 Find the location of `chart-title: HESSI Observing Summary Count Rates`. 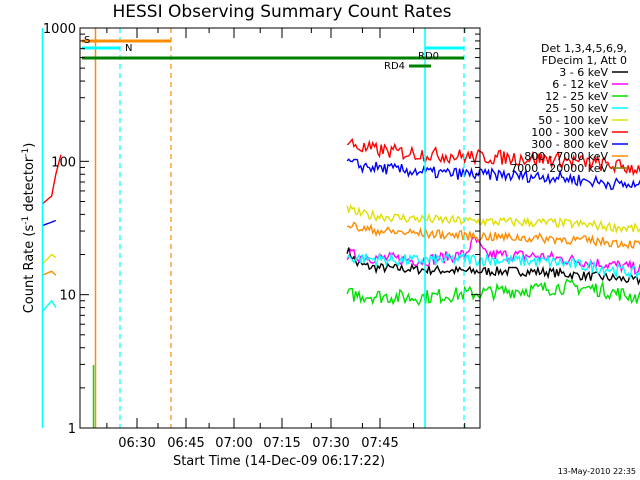

chart-title: HESSI Observing Summary Count Rates is located at coordinates (281, 12).